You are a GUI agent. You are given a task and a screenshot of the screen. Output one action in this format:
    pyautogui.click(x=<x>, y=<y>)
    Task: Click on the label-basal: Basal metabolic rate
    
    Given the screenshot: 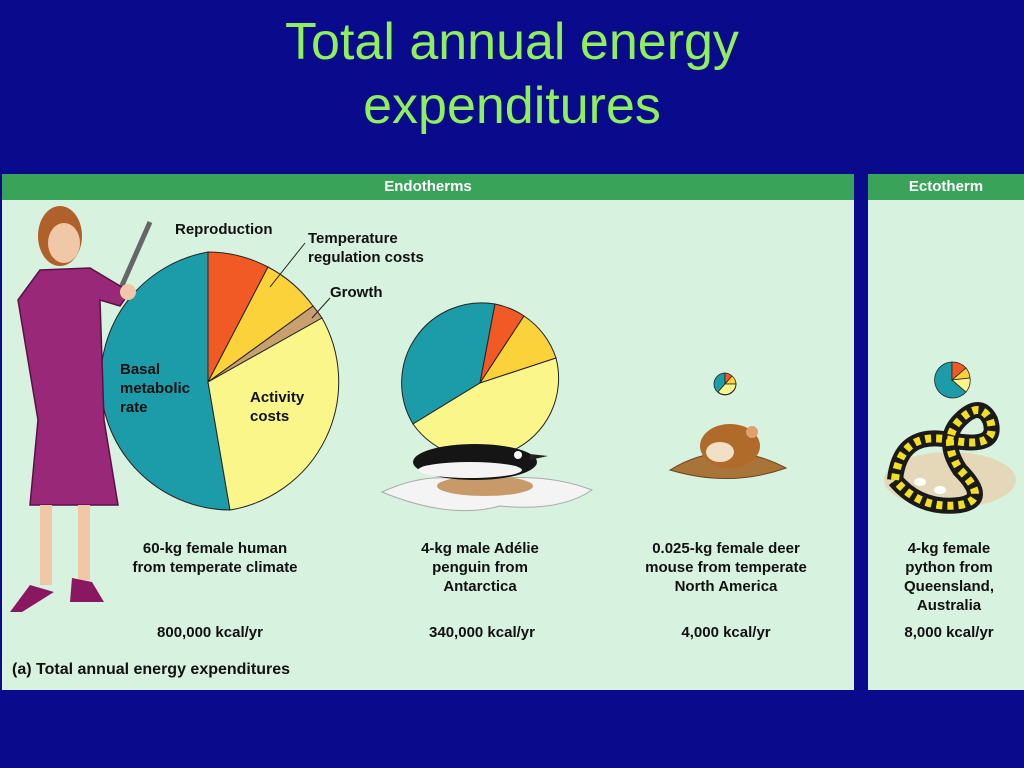 What is the action you would take?
    pyautogui.click(x=155, y=388)
    